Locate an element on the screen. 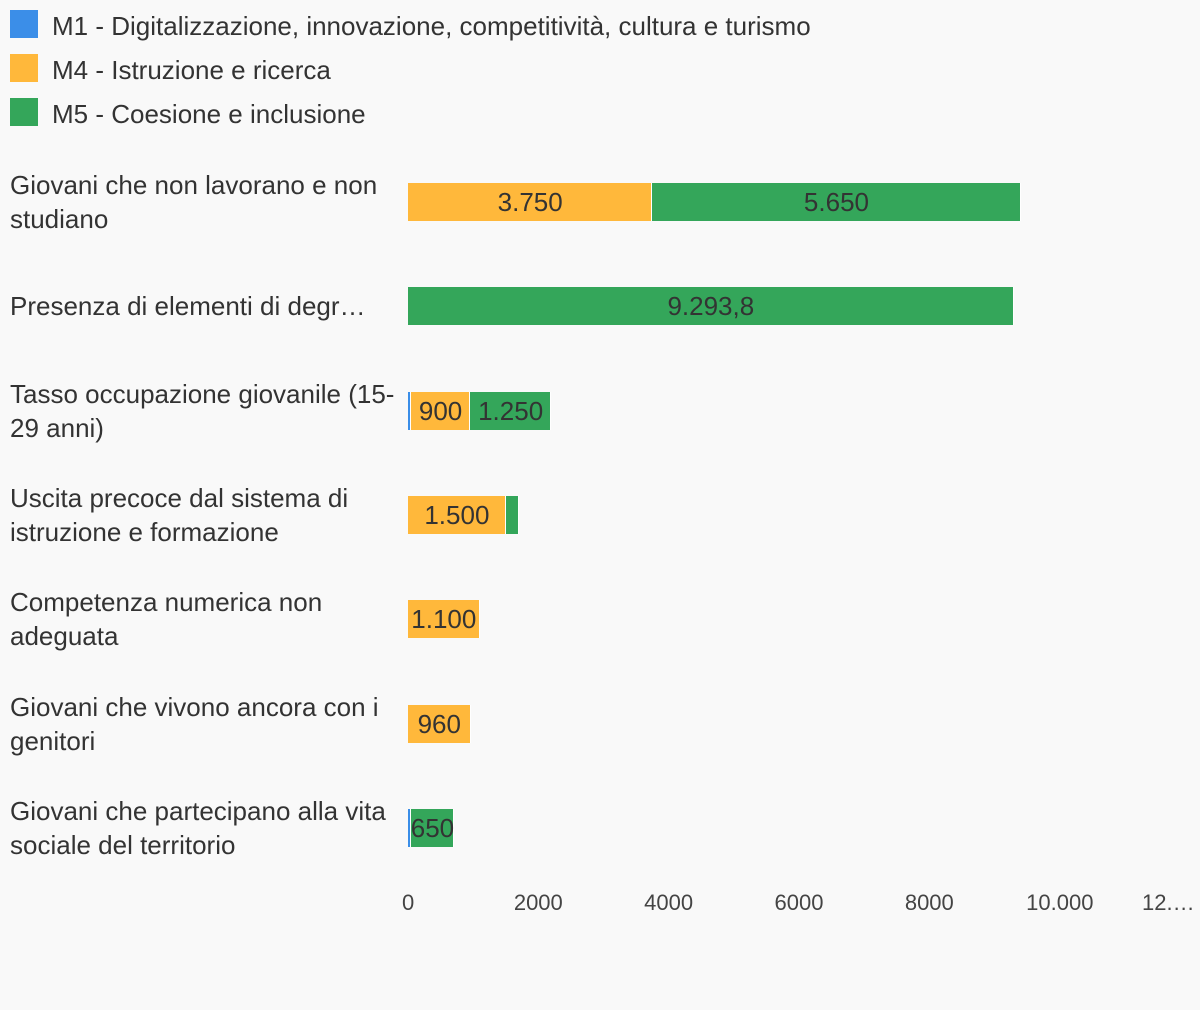 The height and width of the screenshot is (1010, 1200). x-tick-label: 6000 is located at coordinates (799, 902).